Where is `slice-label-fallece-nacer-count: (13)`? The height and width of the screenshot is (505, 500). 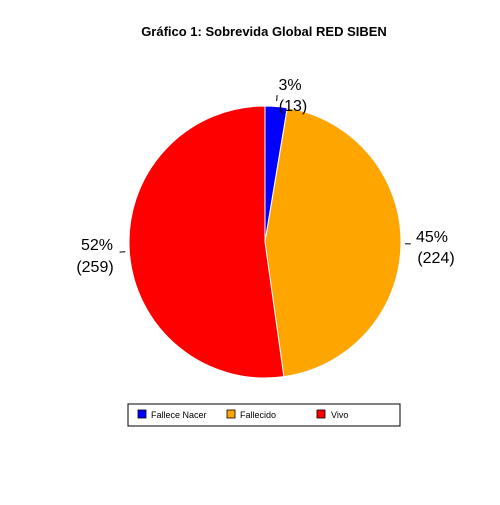
slice-label-fallece-nacer-count: (13) is located at coordinates (293, 106).